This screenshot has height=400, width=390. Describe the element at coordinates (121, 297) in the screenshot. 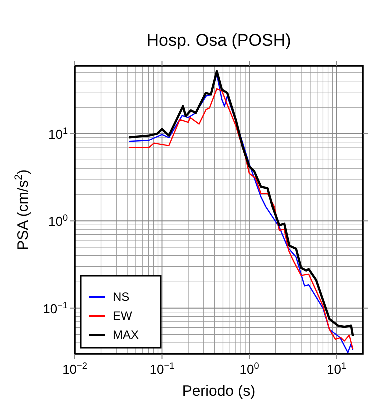

I see `legend-label: NS` at that location.